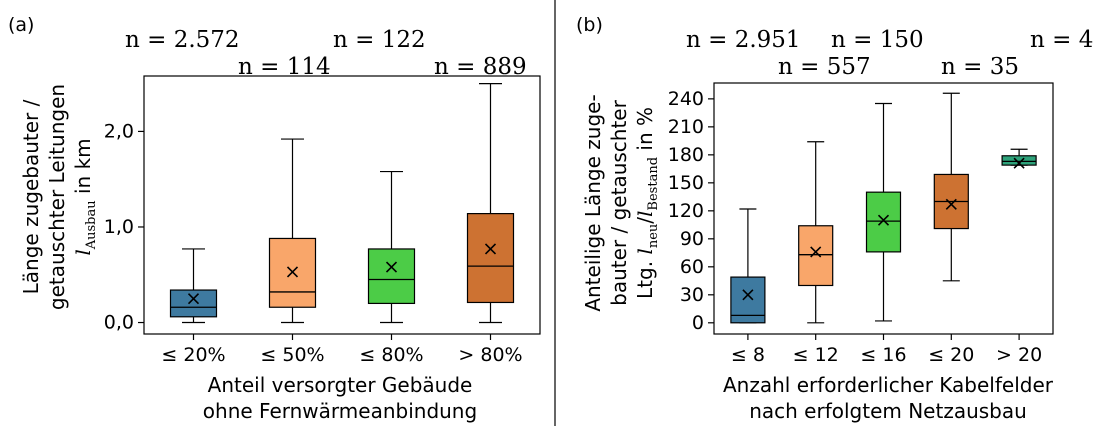  I want to click on panel-b-ytick-label: 240, so click(686, 99).